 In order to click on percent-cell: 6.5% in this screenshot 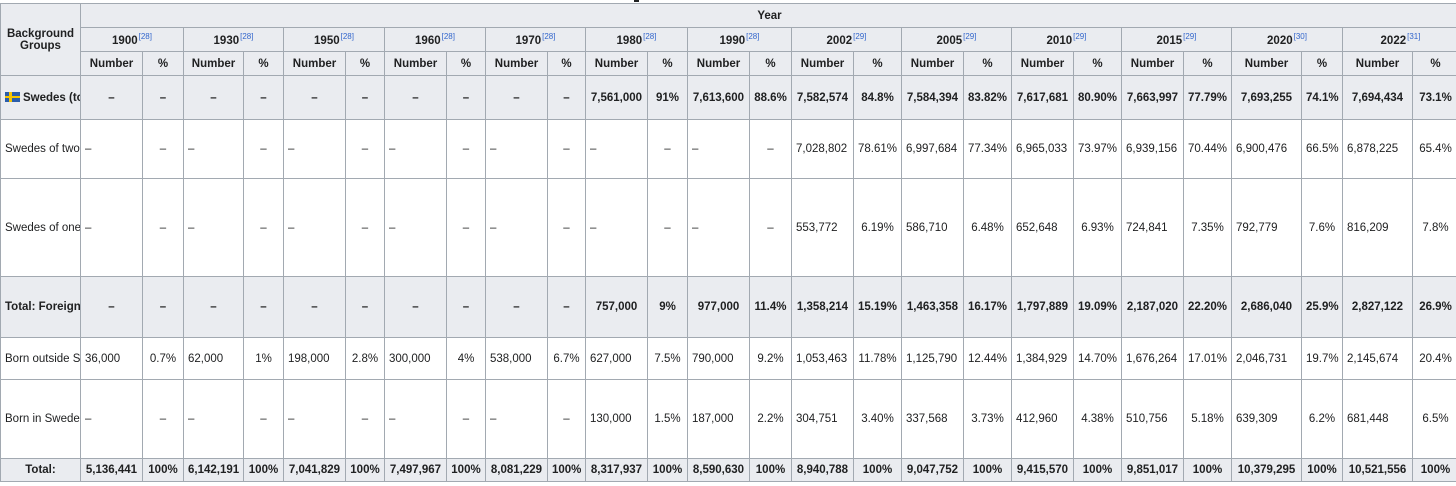, I will do `click(1434, 419)`.